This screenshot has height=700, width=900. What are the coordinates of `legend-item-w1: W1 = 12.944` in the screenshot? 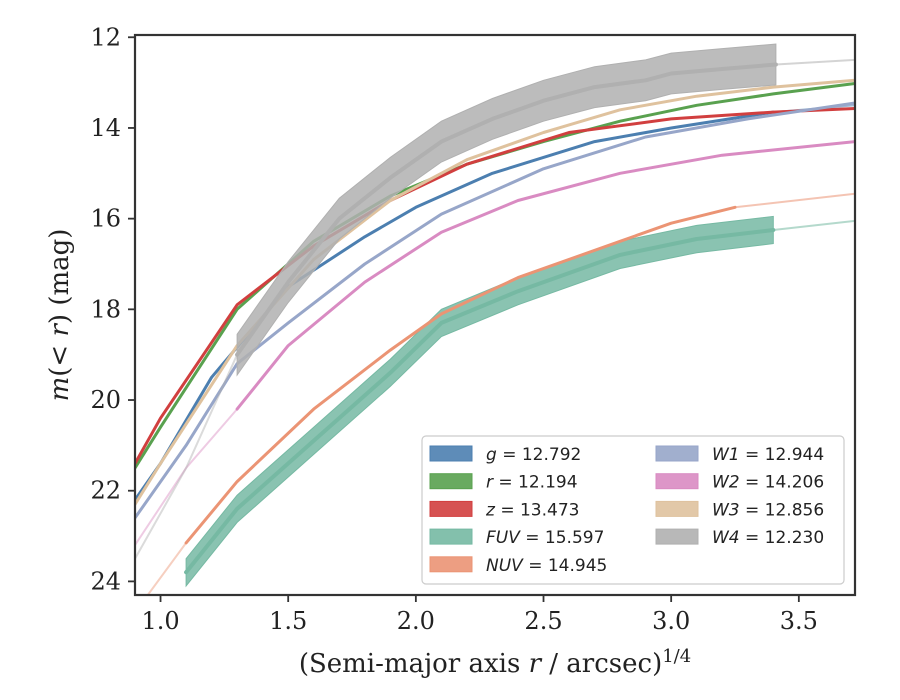 It's located at (739, 455).